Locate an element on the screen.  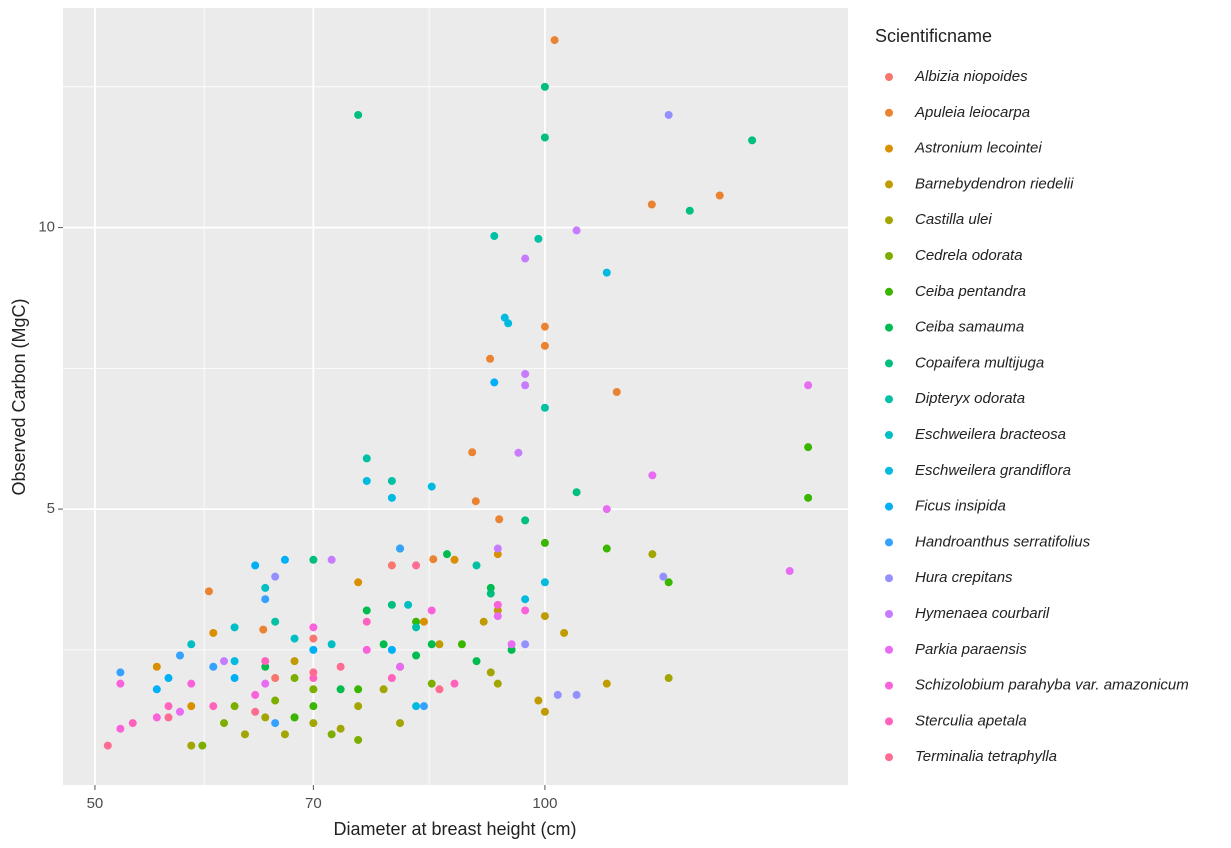
legend-label: Apuleia leiocarpa is located at coordinates (972, 112).